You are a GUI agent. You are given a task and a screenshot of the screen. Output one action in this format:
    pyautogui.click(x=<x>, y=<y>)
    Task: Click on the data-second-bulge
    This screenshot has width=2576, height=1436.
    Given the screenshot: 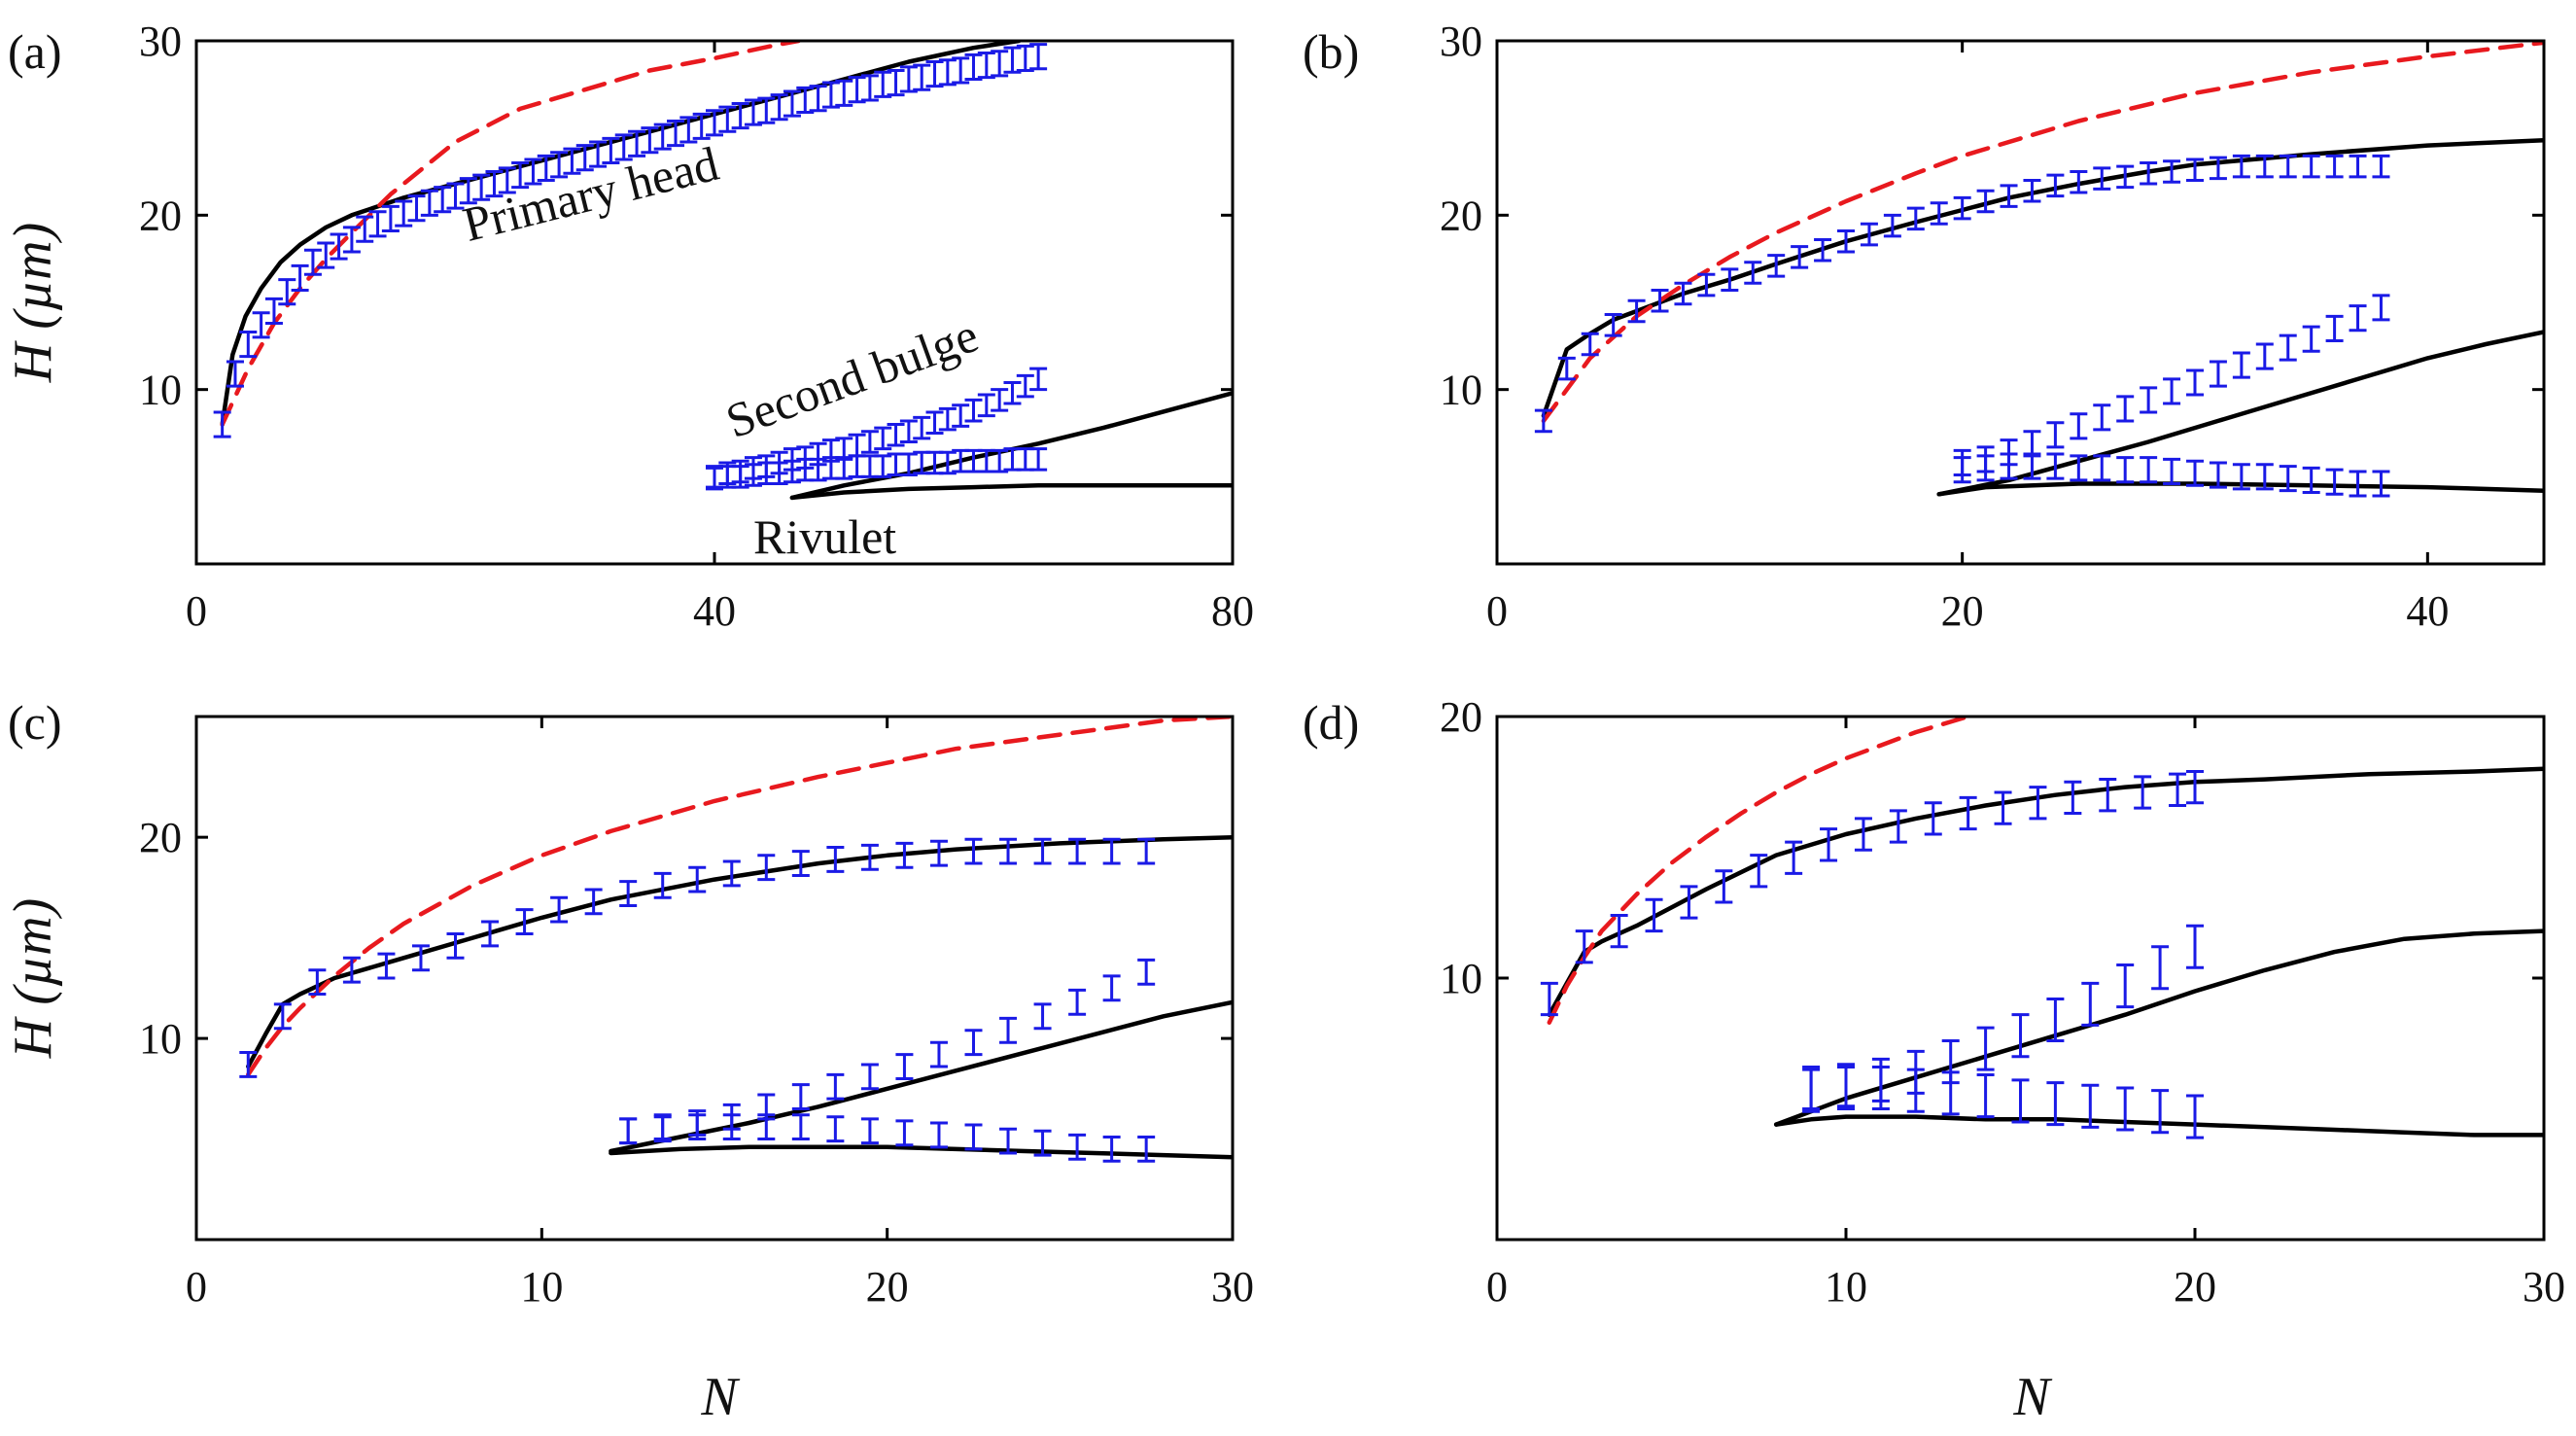 What is the action you would take?
    pyautogui.click(x=888, y=1051)
    